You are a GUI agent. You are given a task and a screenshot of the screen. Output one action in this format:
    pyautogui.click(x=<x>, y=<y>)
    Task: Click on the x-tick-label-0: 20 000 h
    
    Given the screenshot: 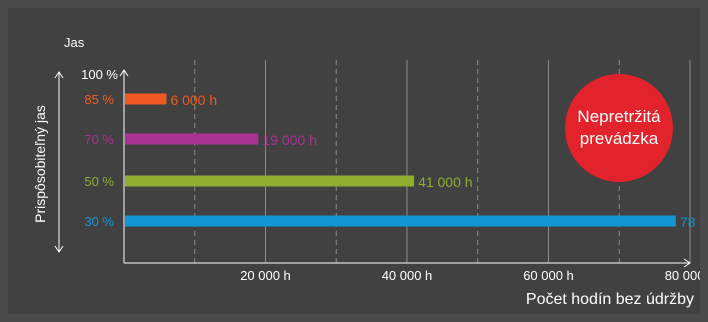 What is the action you would take?
    pyautogui.click(x=265, y=275)
    